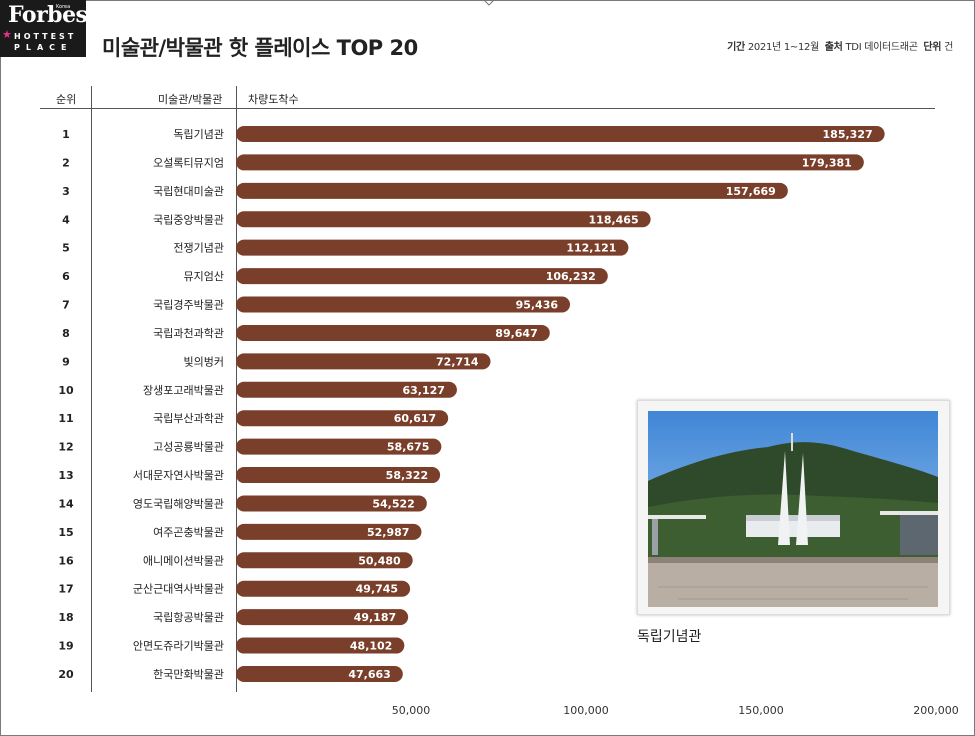 Image resolution: width=975 pixels, height=736 pixels. What do you see at coordinates (204, 361) in the screenshot?
I see `museum-name-label: 빛의벙커` at bounding box center [204, 361].